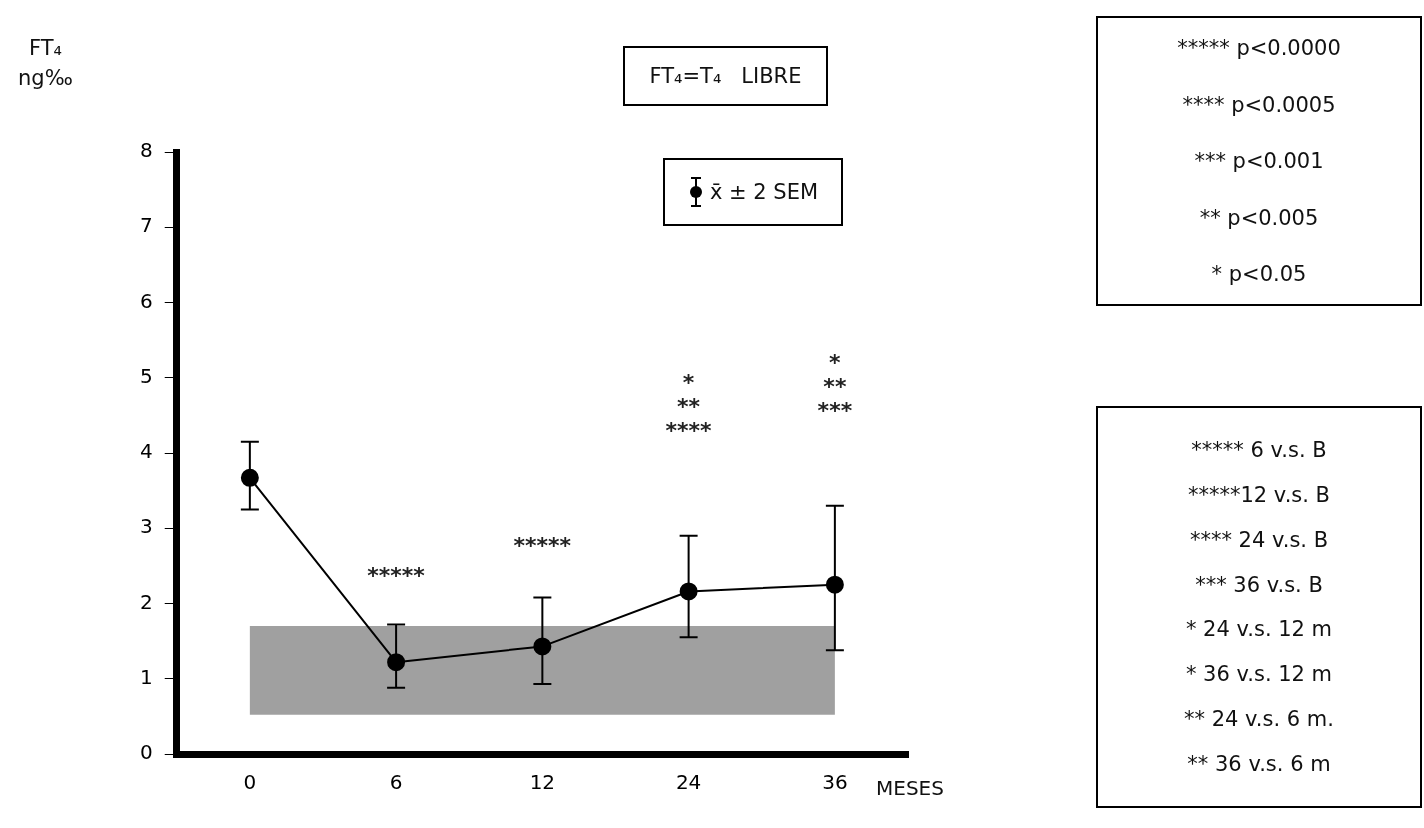  What do you see at coordinates (1259, 274) in the screenshot?
I see `text: * p<0.05` at bounding box center [1259, 274].